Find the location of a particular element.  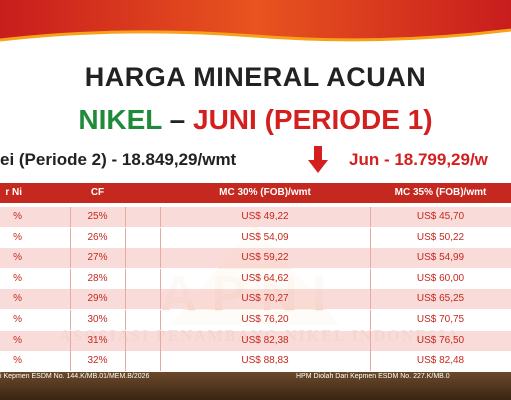

subtitle-green: NIKEL is located at coordinates (120, 119).